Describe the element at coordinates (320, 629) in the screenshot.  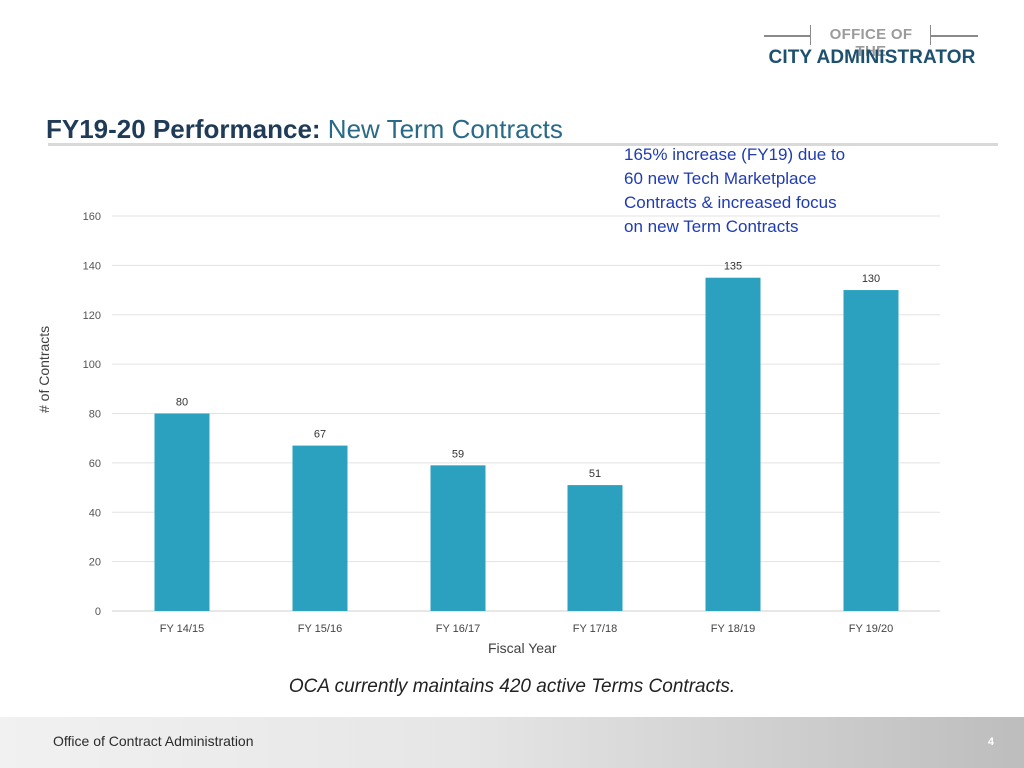
I see `x-tick-label: FY 15/16` at that location.